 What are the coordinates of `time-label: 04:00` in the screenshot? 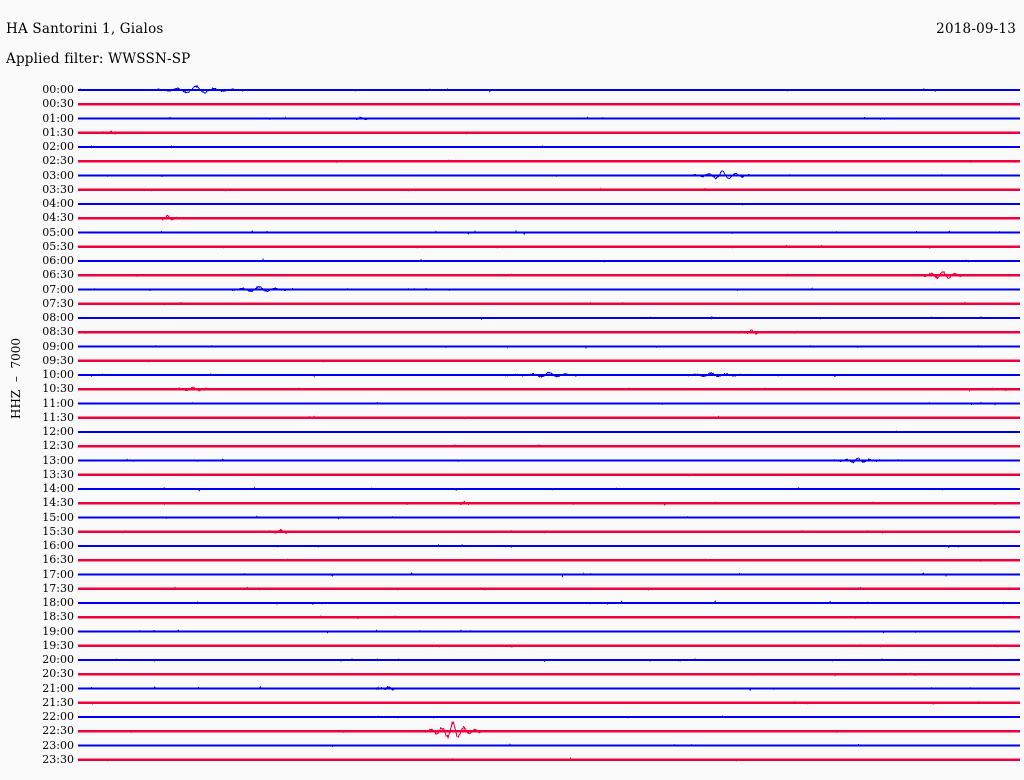 It's located at (58, 203).